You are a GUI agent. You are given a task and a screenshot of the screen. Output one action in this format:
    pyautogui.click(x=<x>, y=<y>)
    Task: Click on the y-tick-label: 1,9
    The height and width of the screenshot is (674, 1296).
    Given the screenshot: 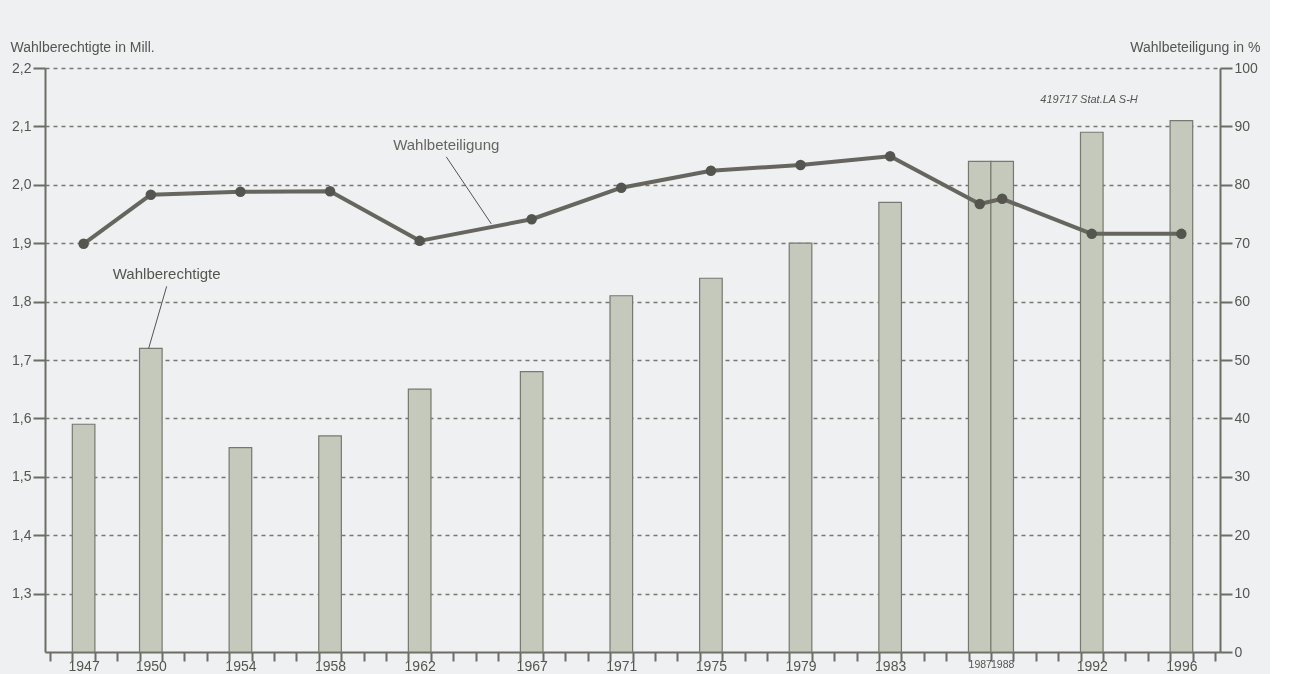 What is the action you would take?
    pyautogui.click(x=22, y=242)
    